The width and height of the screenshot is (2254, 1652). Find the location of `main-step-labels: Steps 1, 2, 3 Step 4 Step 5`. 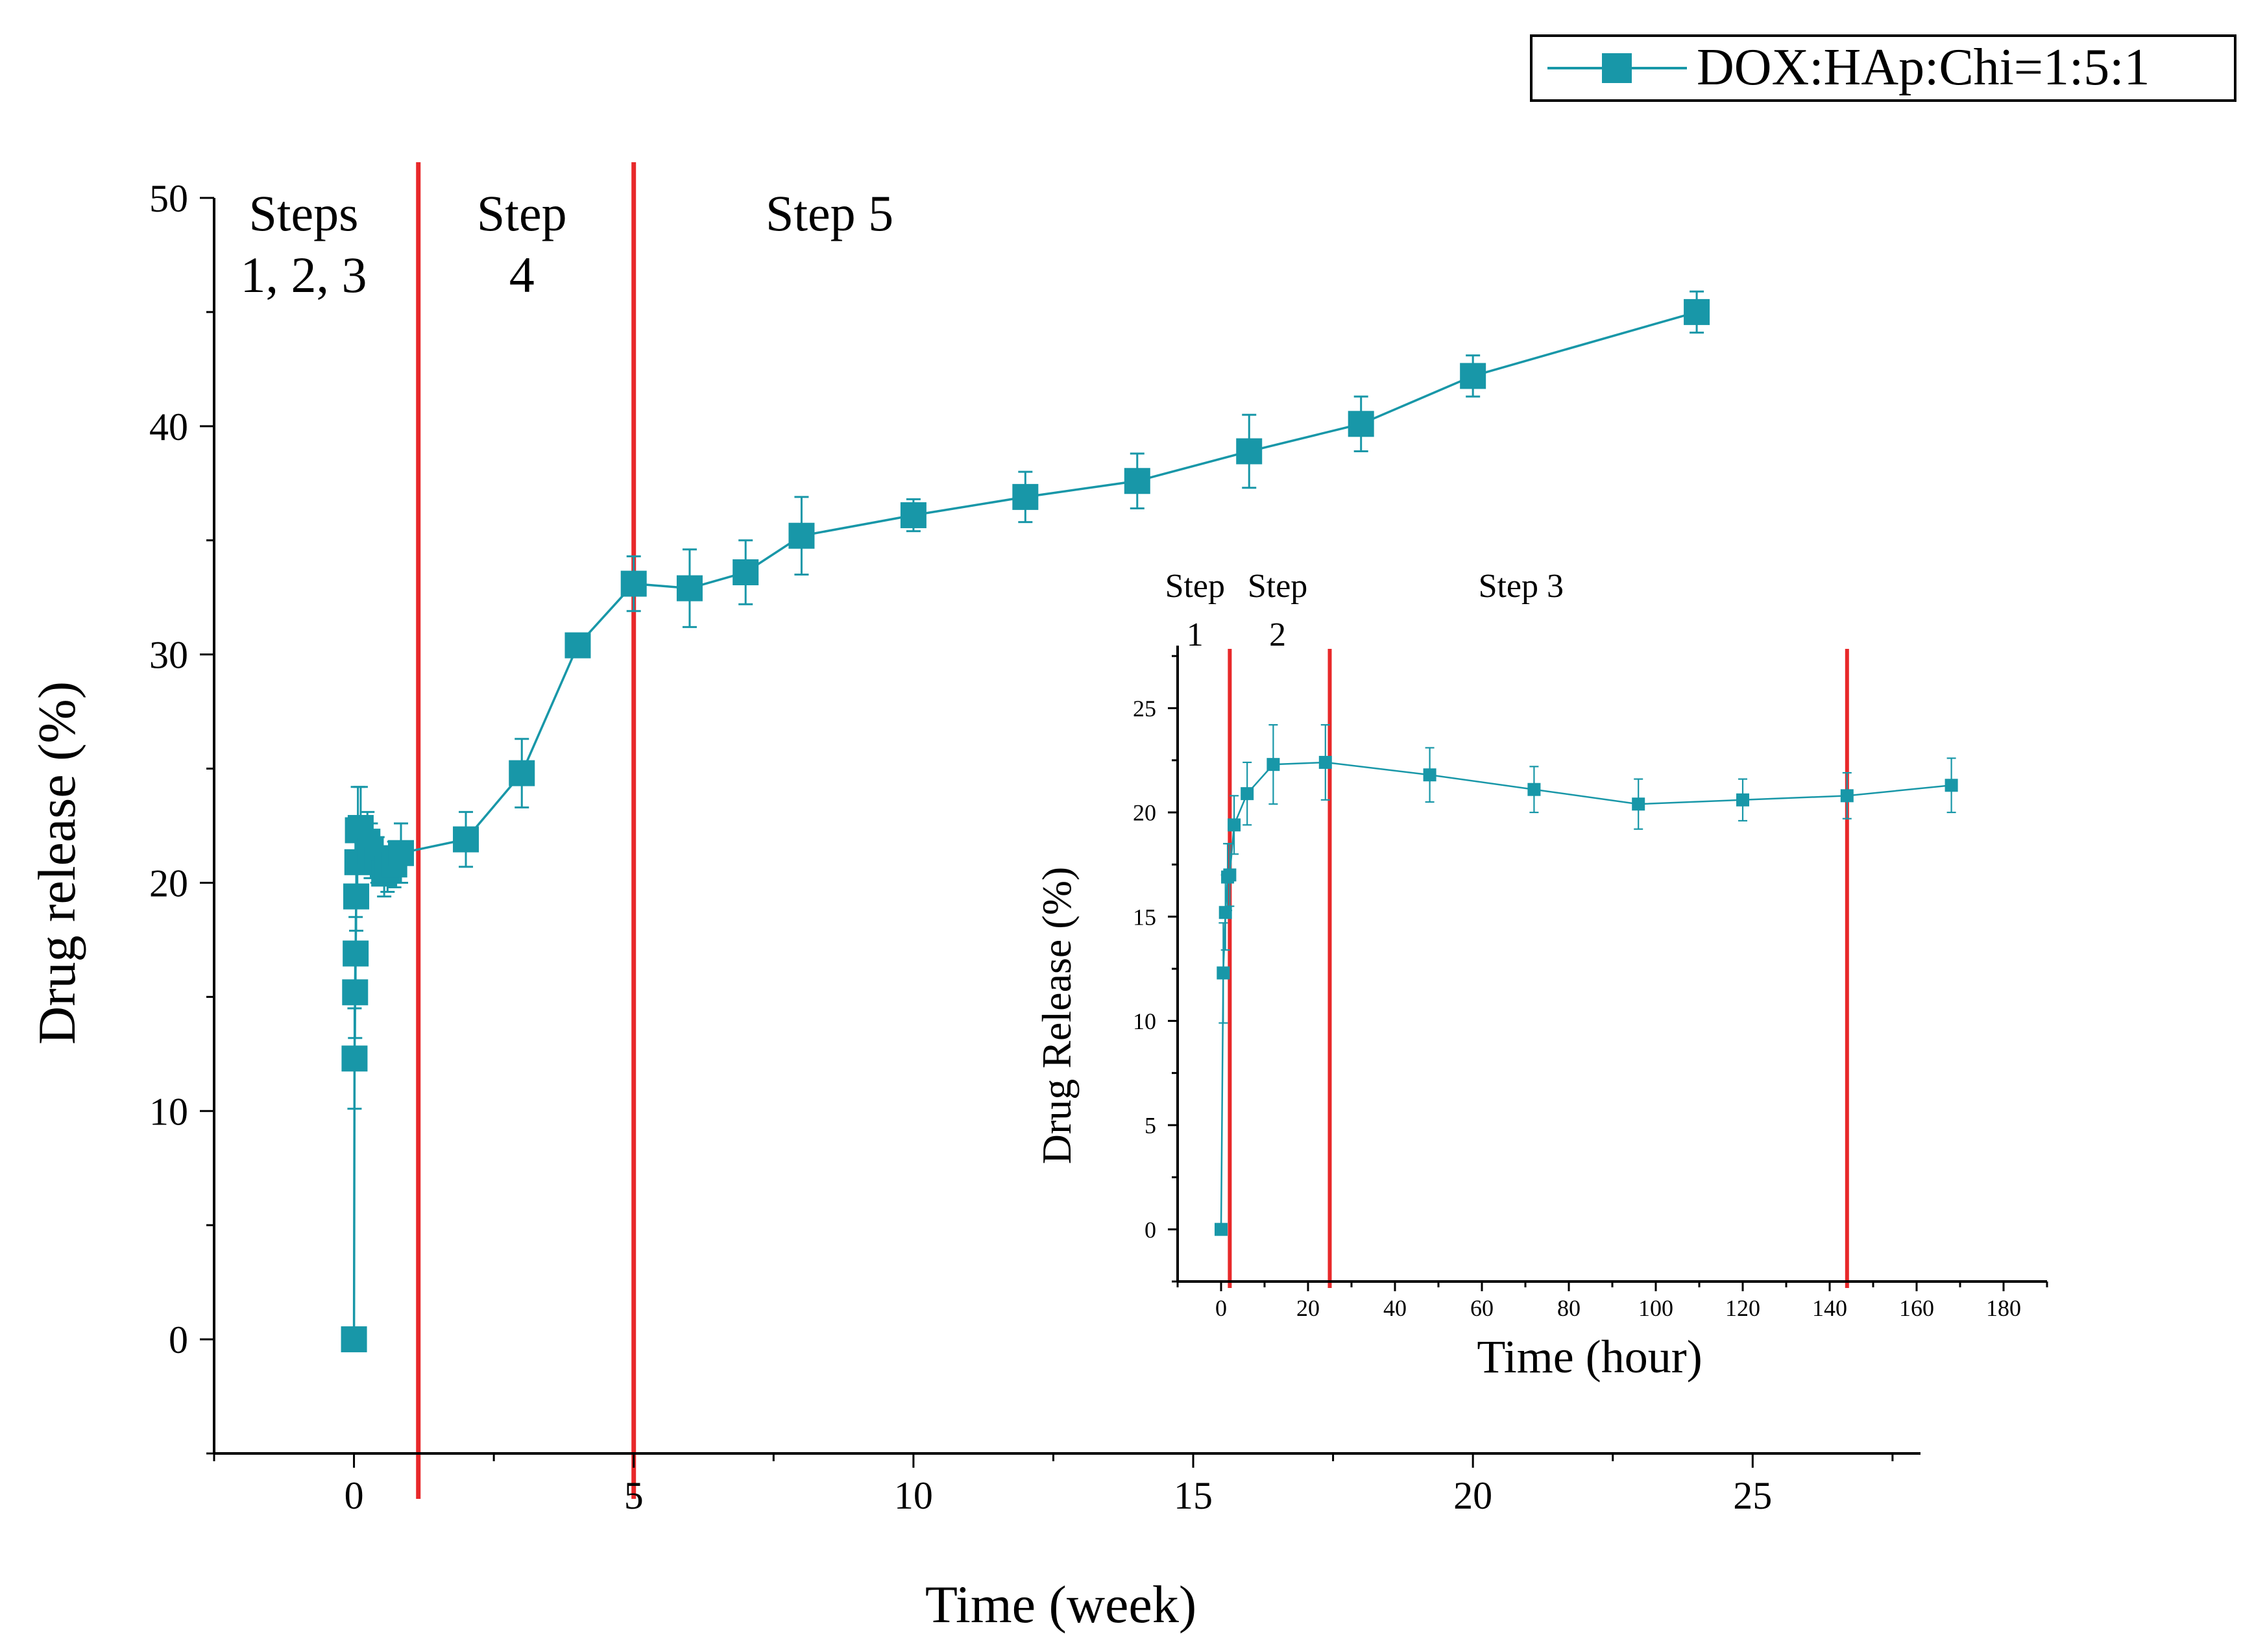

main-step-labels: Steps 1, 2, 3 Step 4 Step 5 is located at coordinates (567, 244).